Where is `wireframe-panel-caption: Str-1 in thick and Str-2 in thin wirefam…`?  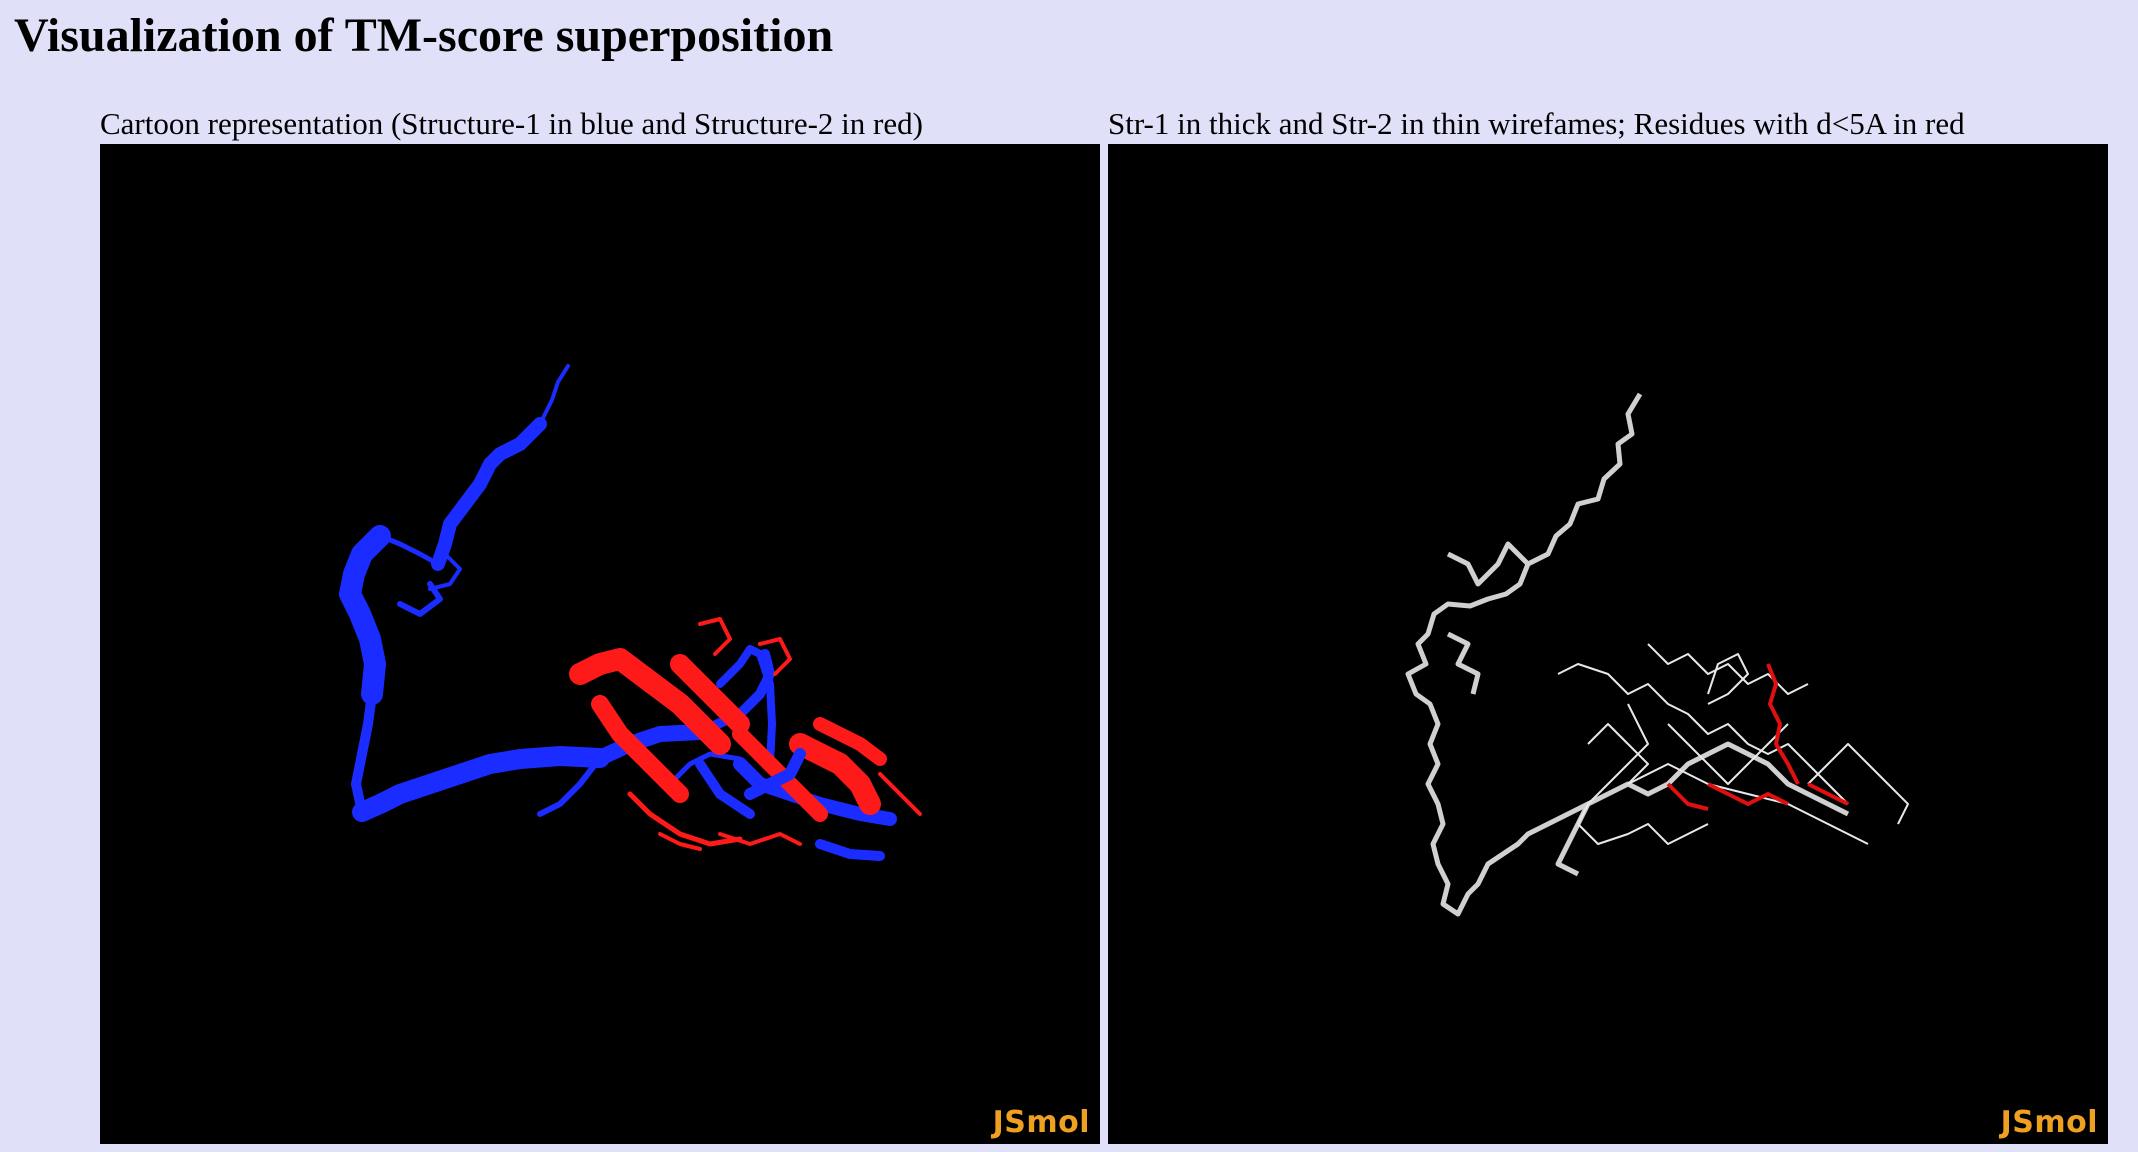 wireframe-panel-caption: Str-1 in thick and Str-2 in thin wirefam… is located at coordinates (1536, 123).